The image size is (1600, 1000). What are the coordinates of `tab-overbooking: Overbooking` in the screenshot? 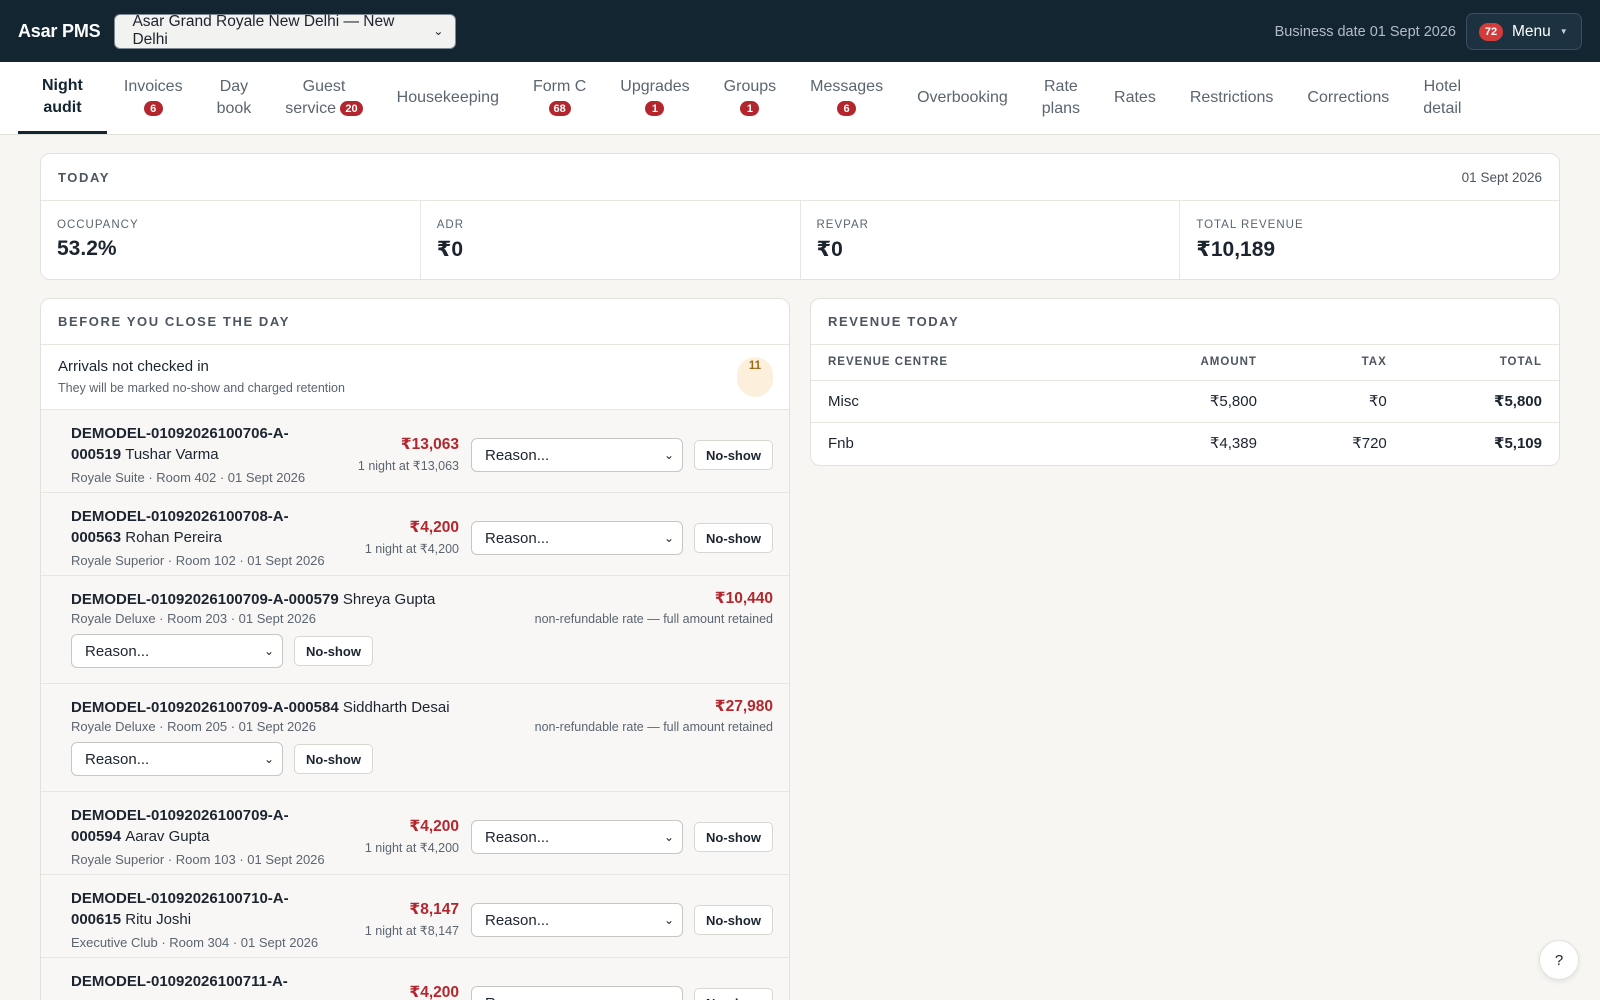 It's located at (962, 98).